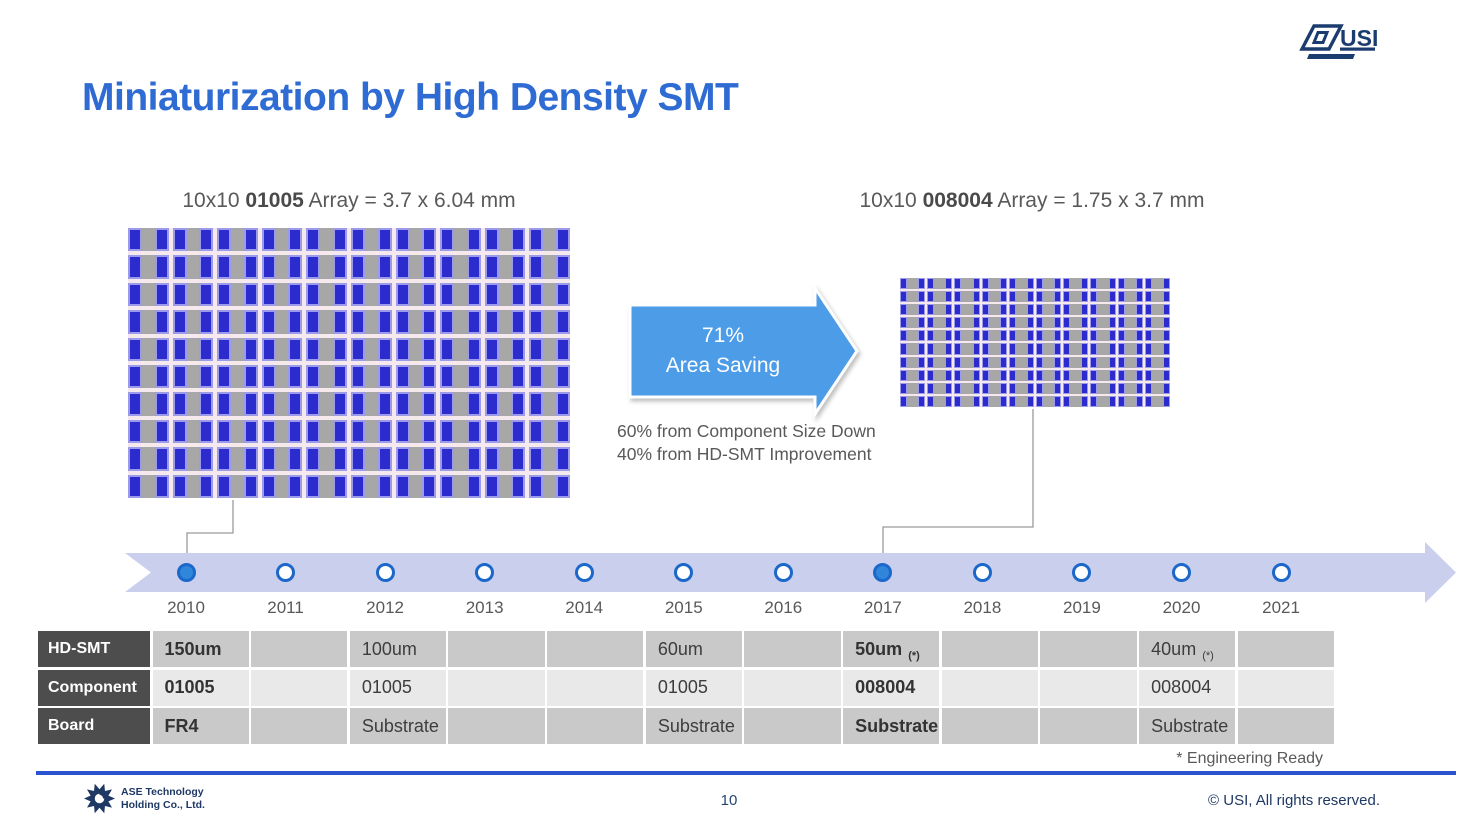 Image resolution: width=1458 pixels, height=819 pixels. What do you see at coordinates (1285, 726) in the screenshot?
I see `table-cell-board-2021` at bounding box center [1285, 726].